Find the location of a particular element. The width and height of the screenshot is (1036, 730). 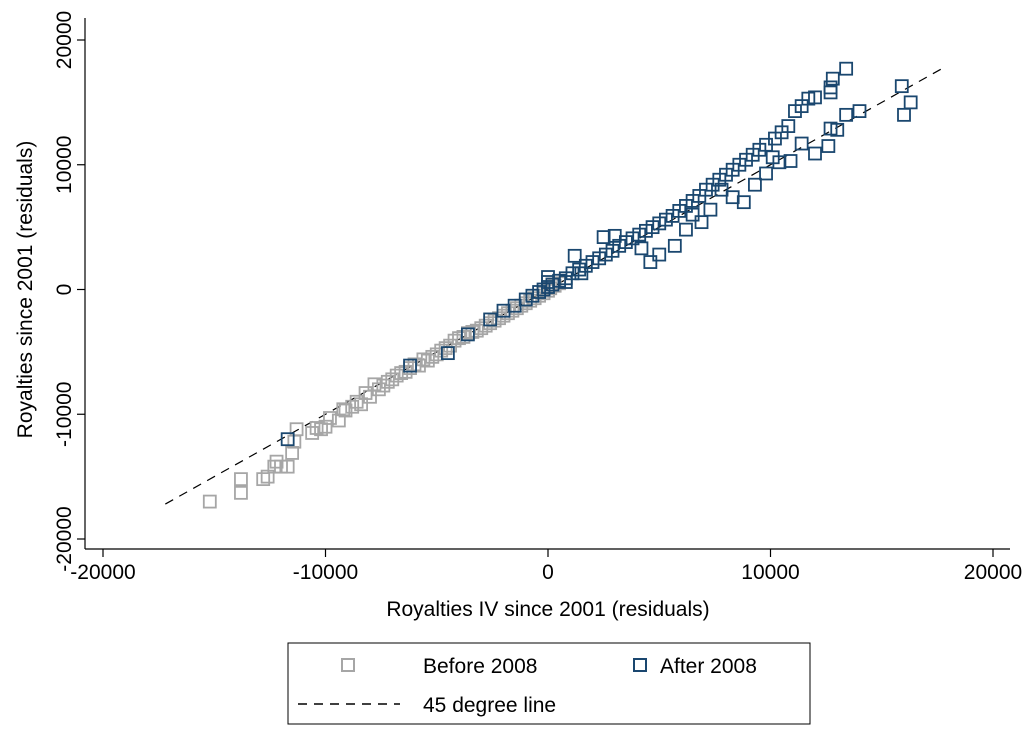

x-tick-label: 0 is located at coordinates (548, 572).